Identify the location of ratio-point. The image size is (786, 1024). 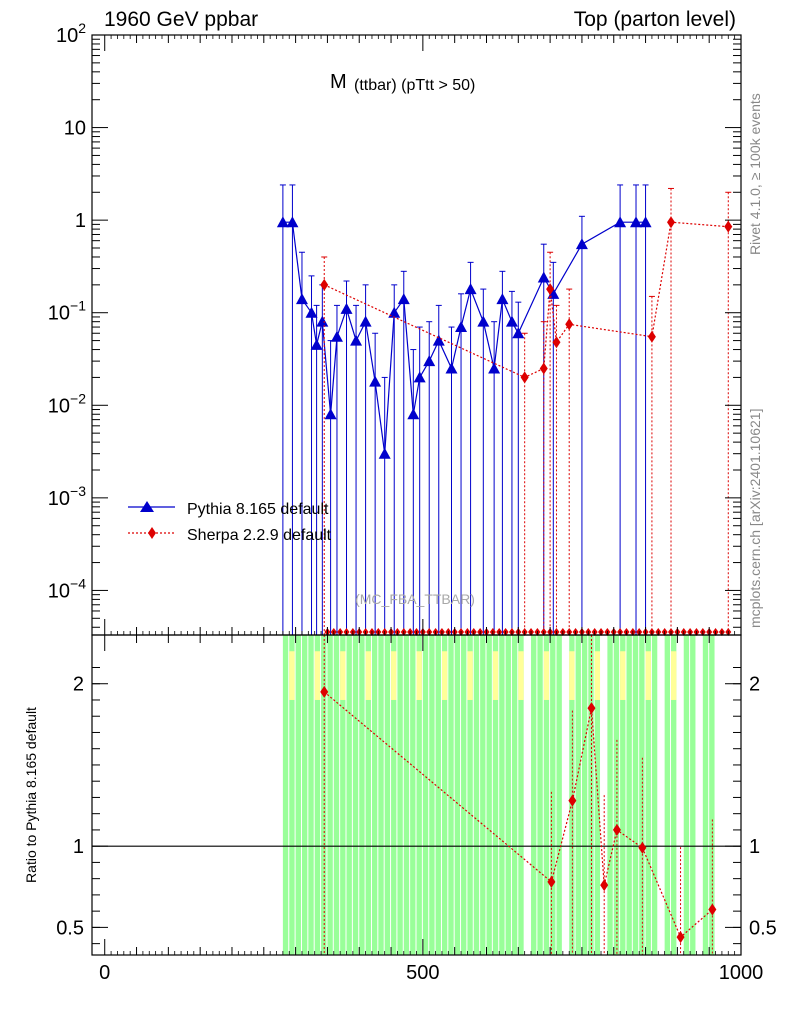
(712, 909).